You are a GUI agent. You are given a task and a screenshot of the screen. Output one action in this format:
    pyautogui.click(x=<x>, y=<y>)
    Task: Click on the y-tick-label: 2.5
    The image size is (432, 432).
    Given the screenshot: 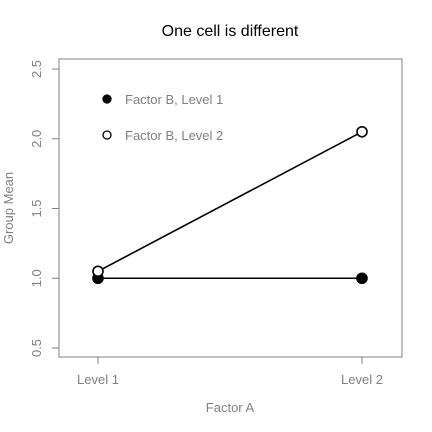 What is the action you would take?
    pyautogui.click(x=36, y=69)
    